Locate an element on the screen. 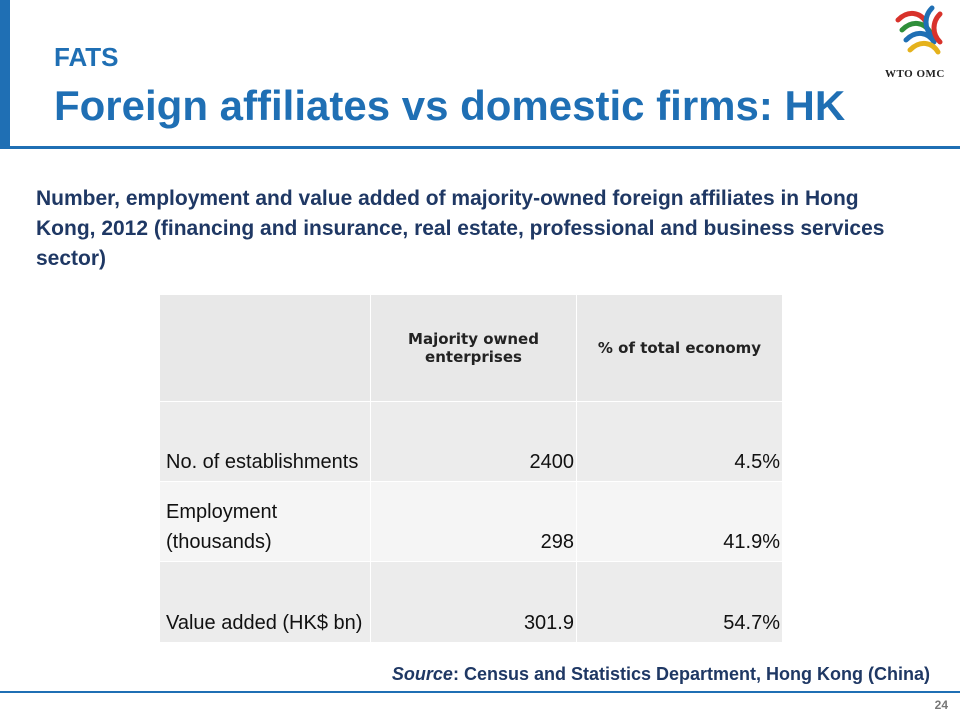 The image size is (960, 720). logo-wordmark: WTO OMC is located at coordinates (915, 74).